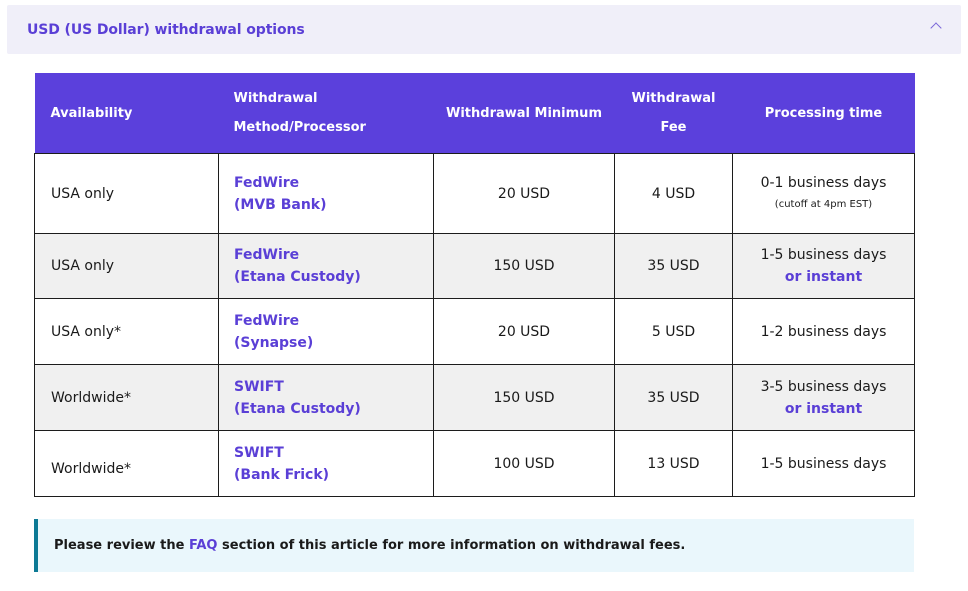 This screenshot has width=968, height=591. Describe the element at coordinates (326, 266) in the screenshot. I see `cell-method: FedWire (Etana Custody)` at that location.